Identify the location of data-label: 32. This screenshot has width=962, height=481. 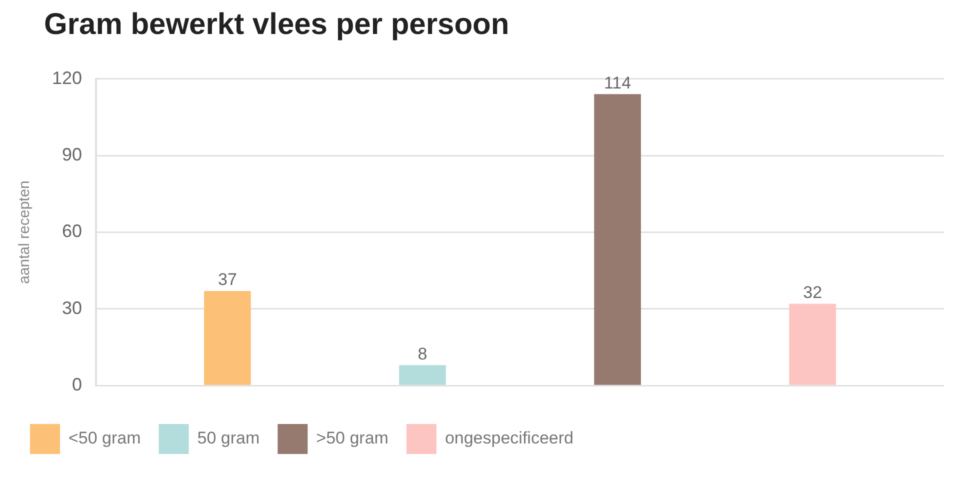
(812, 292).